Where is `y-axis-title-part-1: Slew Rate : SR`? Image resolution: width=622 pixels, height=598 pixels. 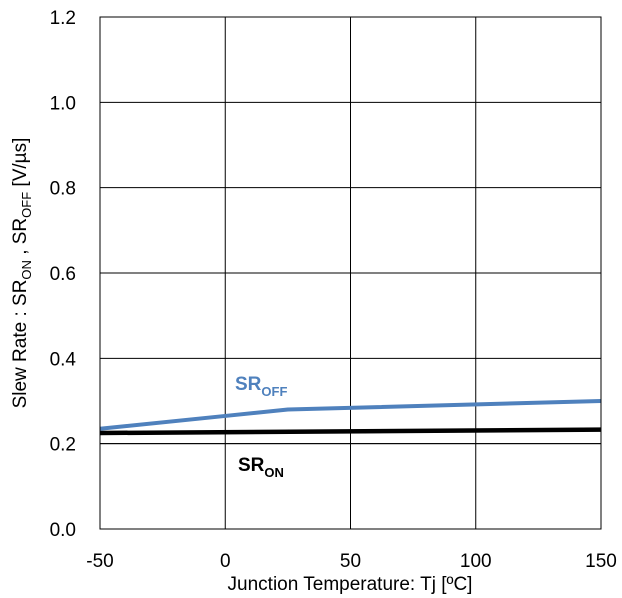
y-axis-title-part-1: Slew Rate : SR is located at coordinates (20, 344).